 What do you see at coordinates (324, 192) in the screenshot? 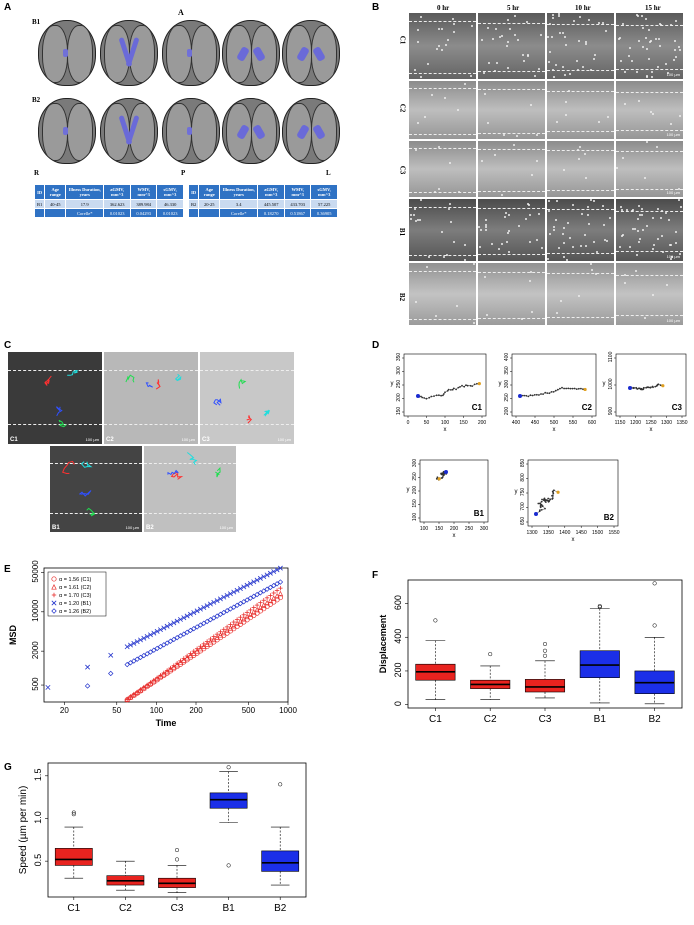
I see `th: sGMV, mm^3` at bounding box center [324, 192].